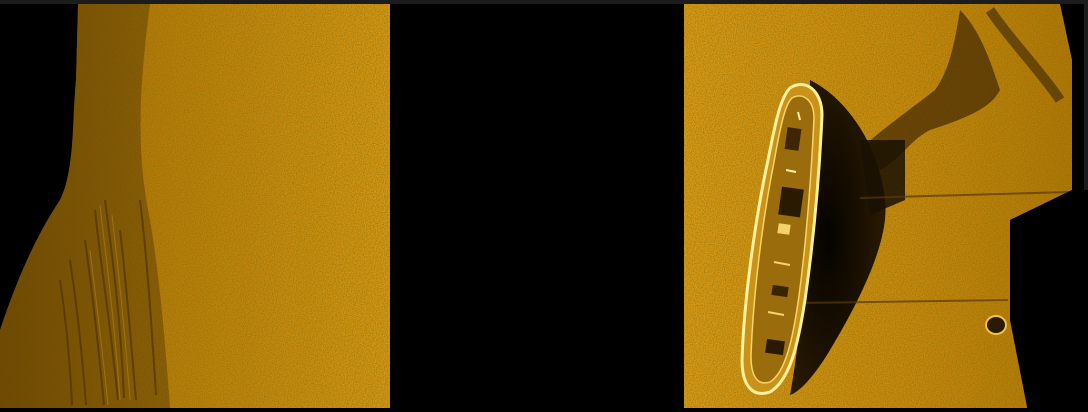  I want to click on left-ridges-light, so click(110, 305).